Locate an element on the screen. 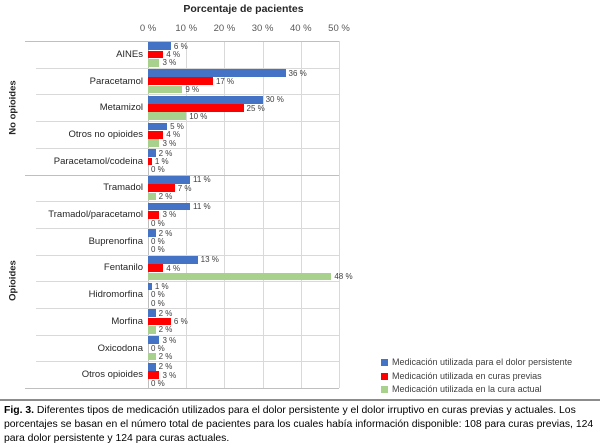  category-label: AINEs is located at coordinates (129, 54).